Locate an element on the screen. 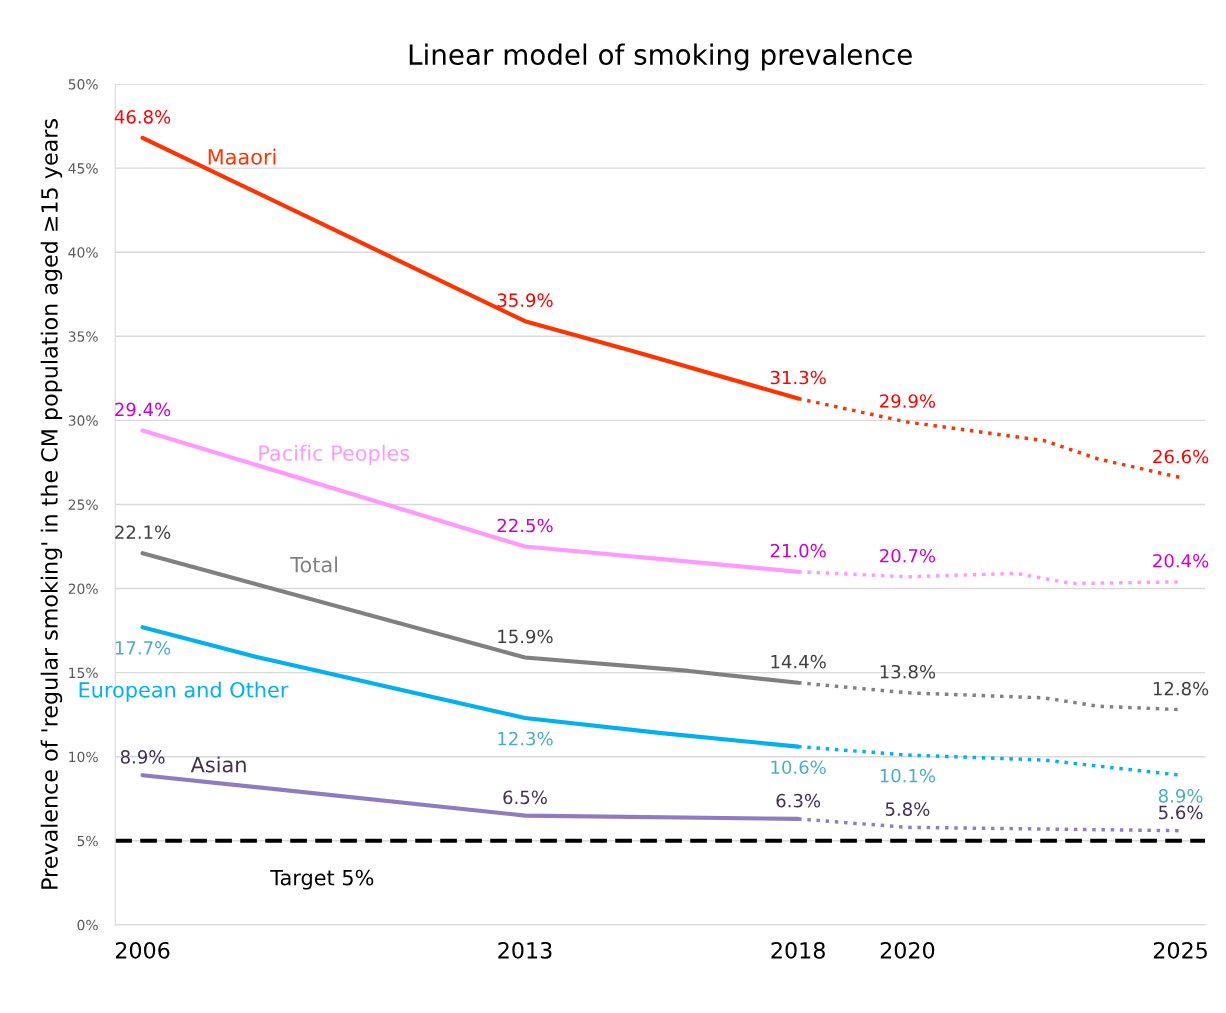  data-label: 20.4% is located at coordinates (1181, 560).